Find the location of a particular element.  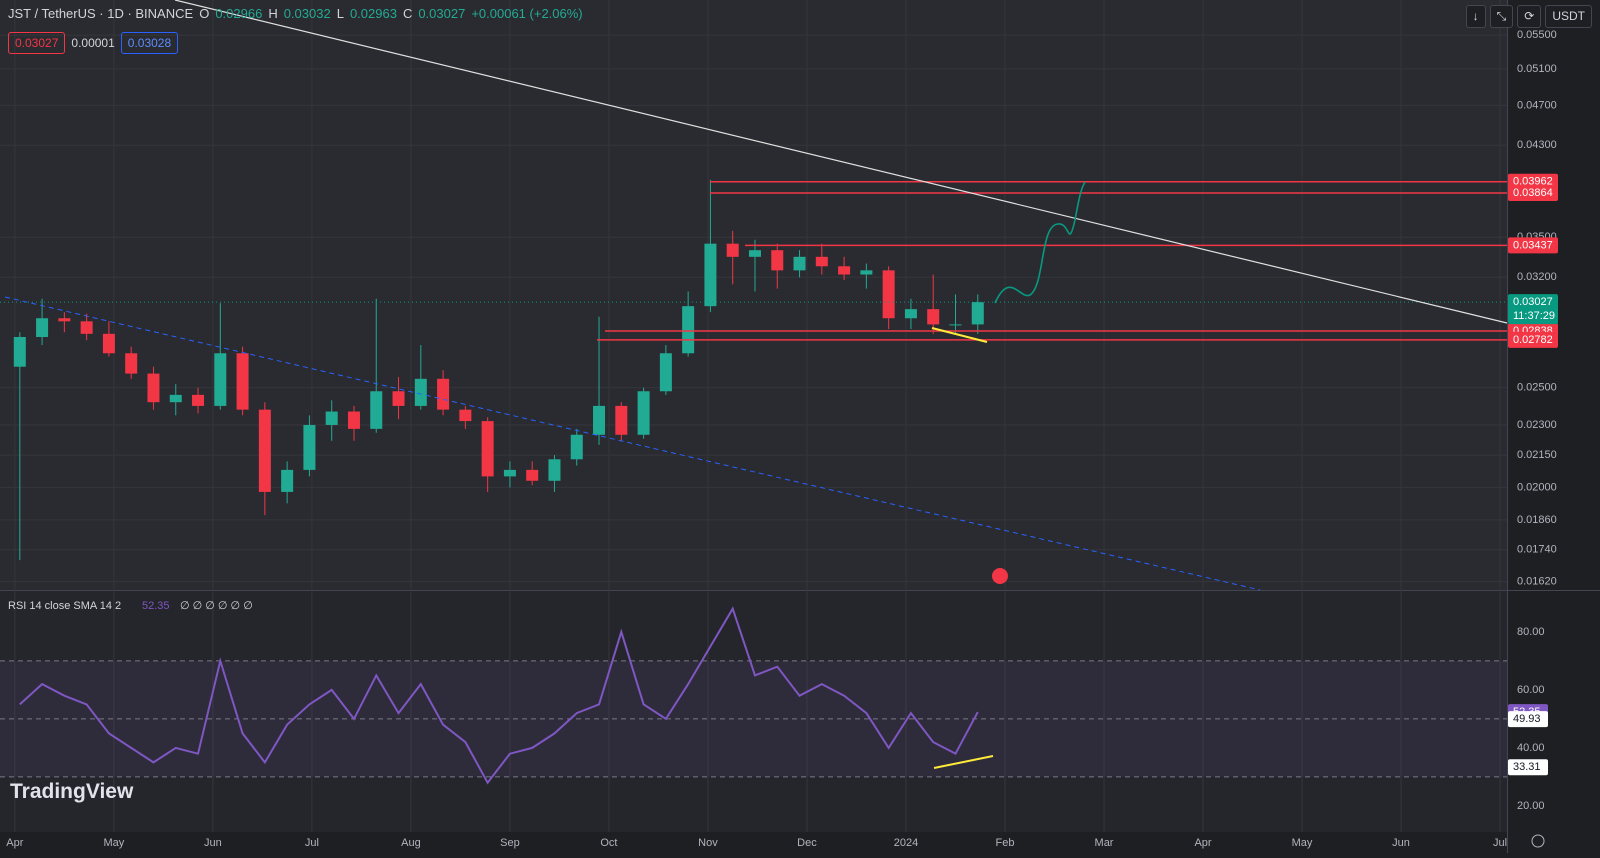

y-tick-label: 0.01620 is located at coordinates (1537, 582).